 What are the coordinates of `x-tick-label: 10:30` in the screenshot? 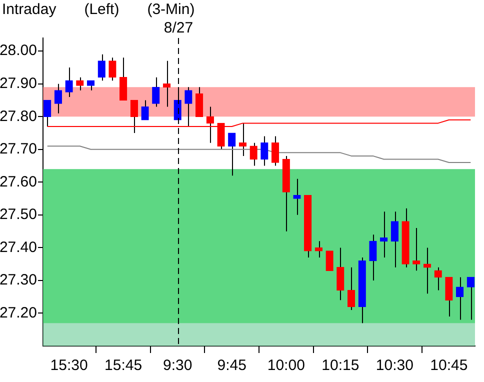 It's located at (395, 365).